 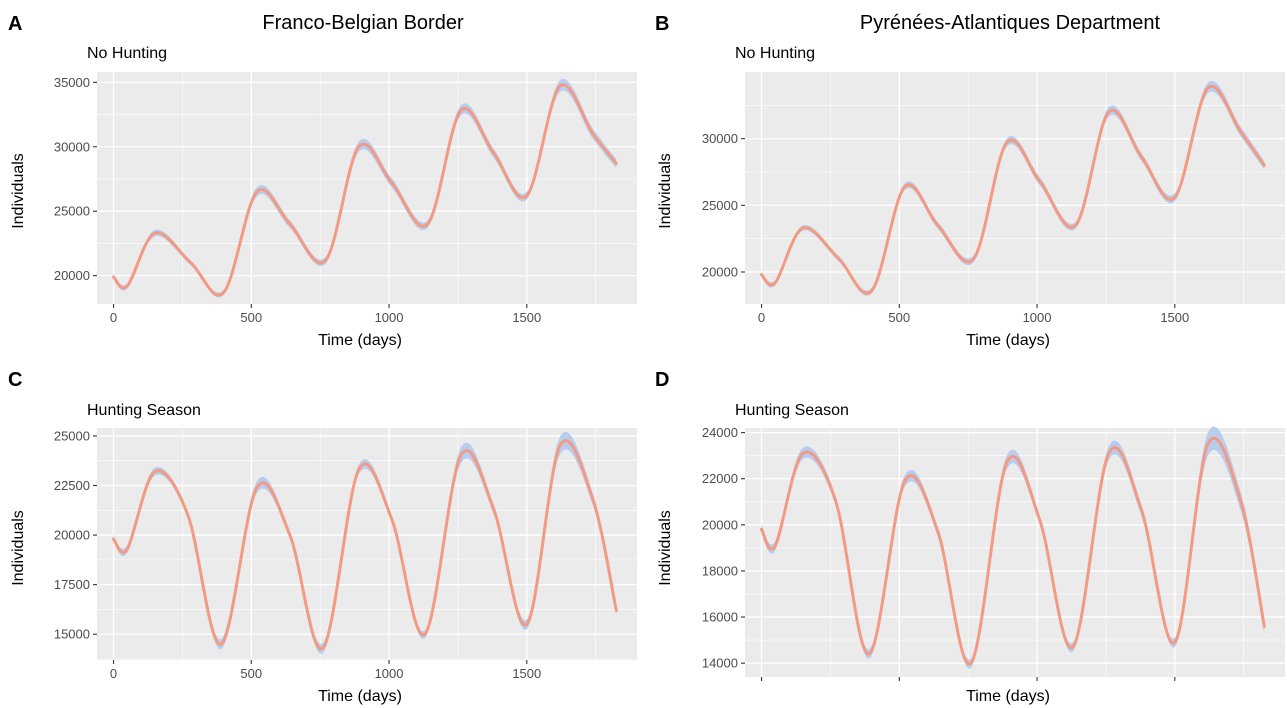 What do you see at coordinates (363, 23) in the screenshot?
I see `column-title-left: Franco-Belgian Border` at bounding box center [363, 23].